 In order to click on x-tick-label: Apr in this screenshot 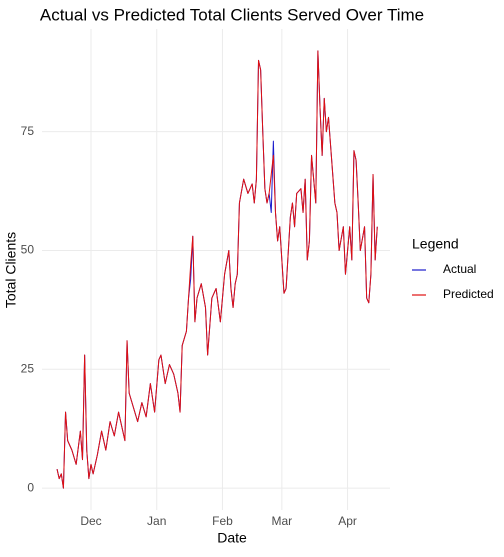, I will do `click(347, 521)`.